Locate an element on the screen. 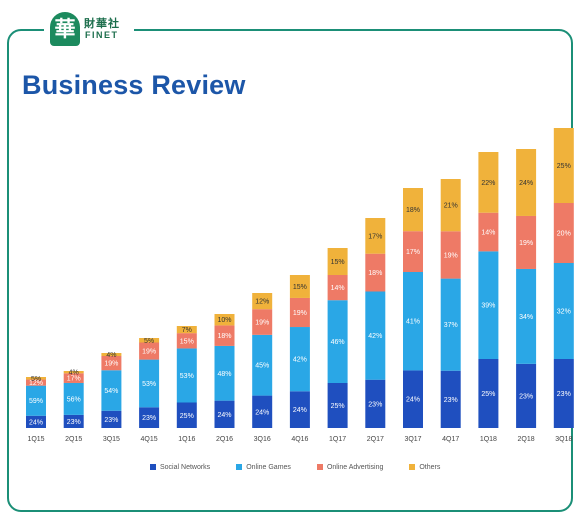  finet-logo-mark: 華 is located at coordinates (65, 29).